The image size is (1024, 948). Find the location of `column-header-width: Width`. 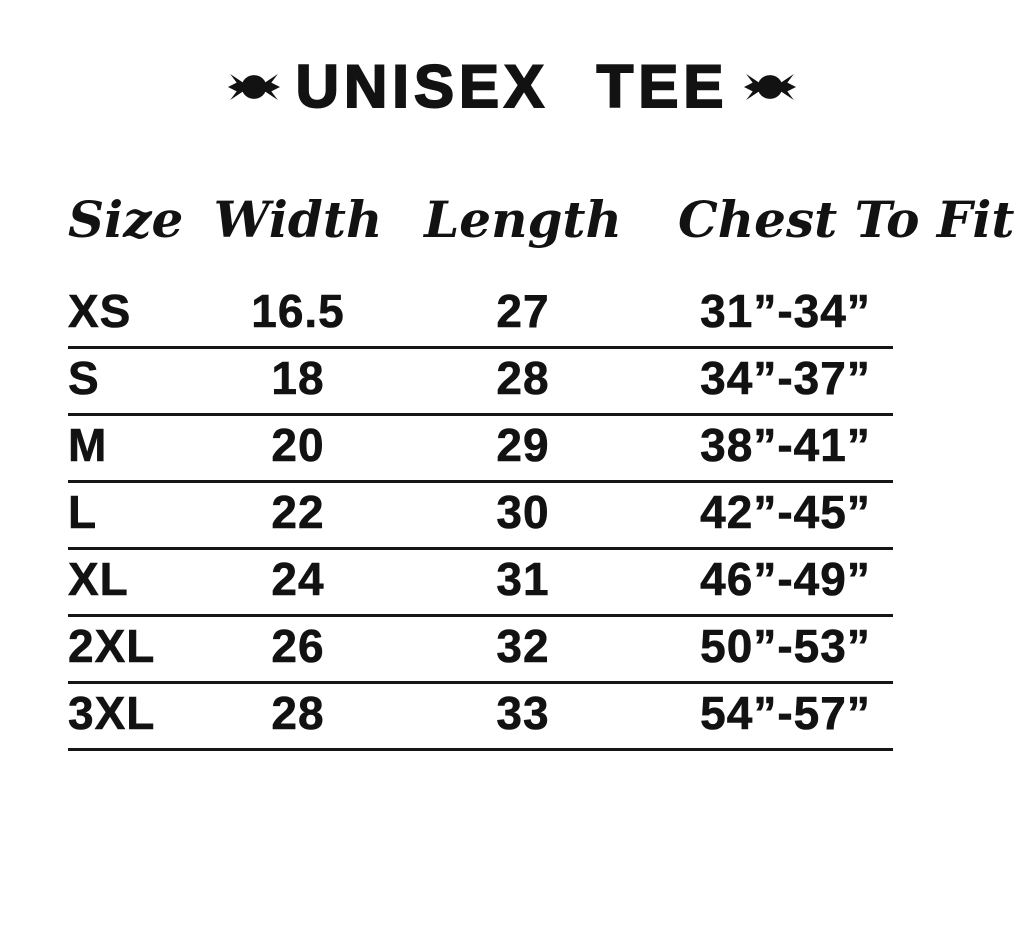

column-header-width: Width is located at coordinates (298, 219).